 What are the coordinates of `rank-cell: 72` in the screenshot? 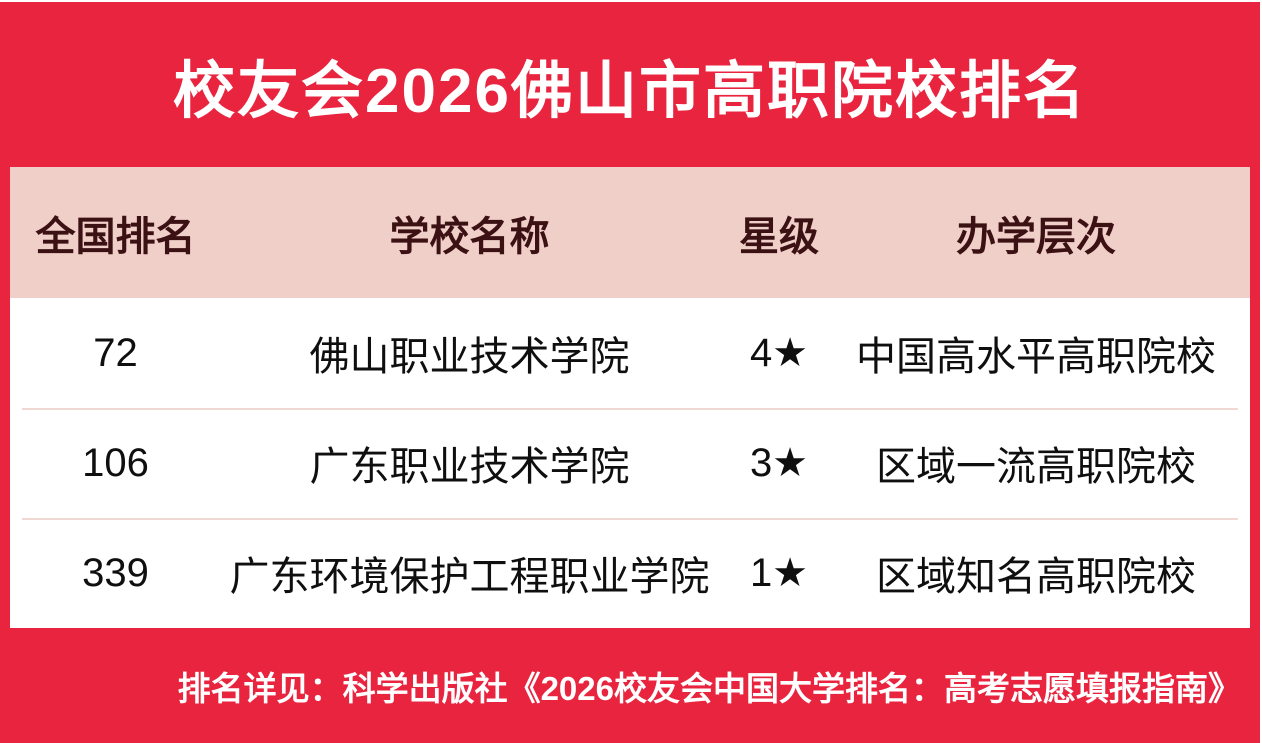 It's located at (115, 352).